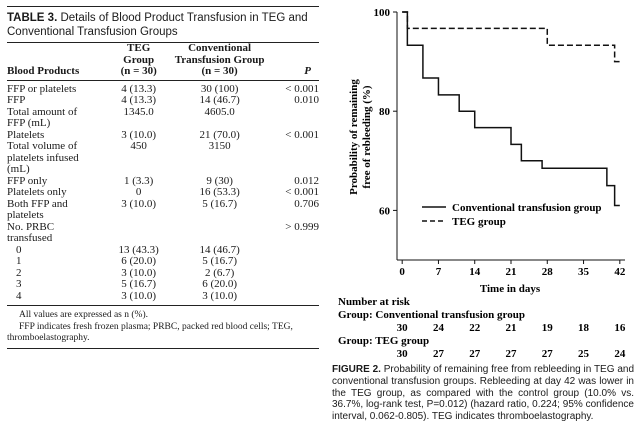 This screenshot has height=428, width=640. Describe the element at coordinates (19, 261) in the screenshot. I see `row-label: 1` at that location.